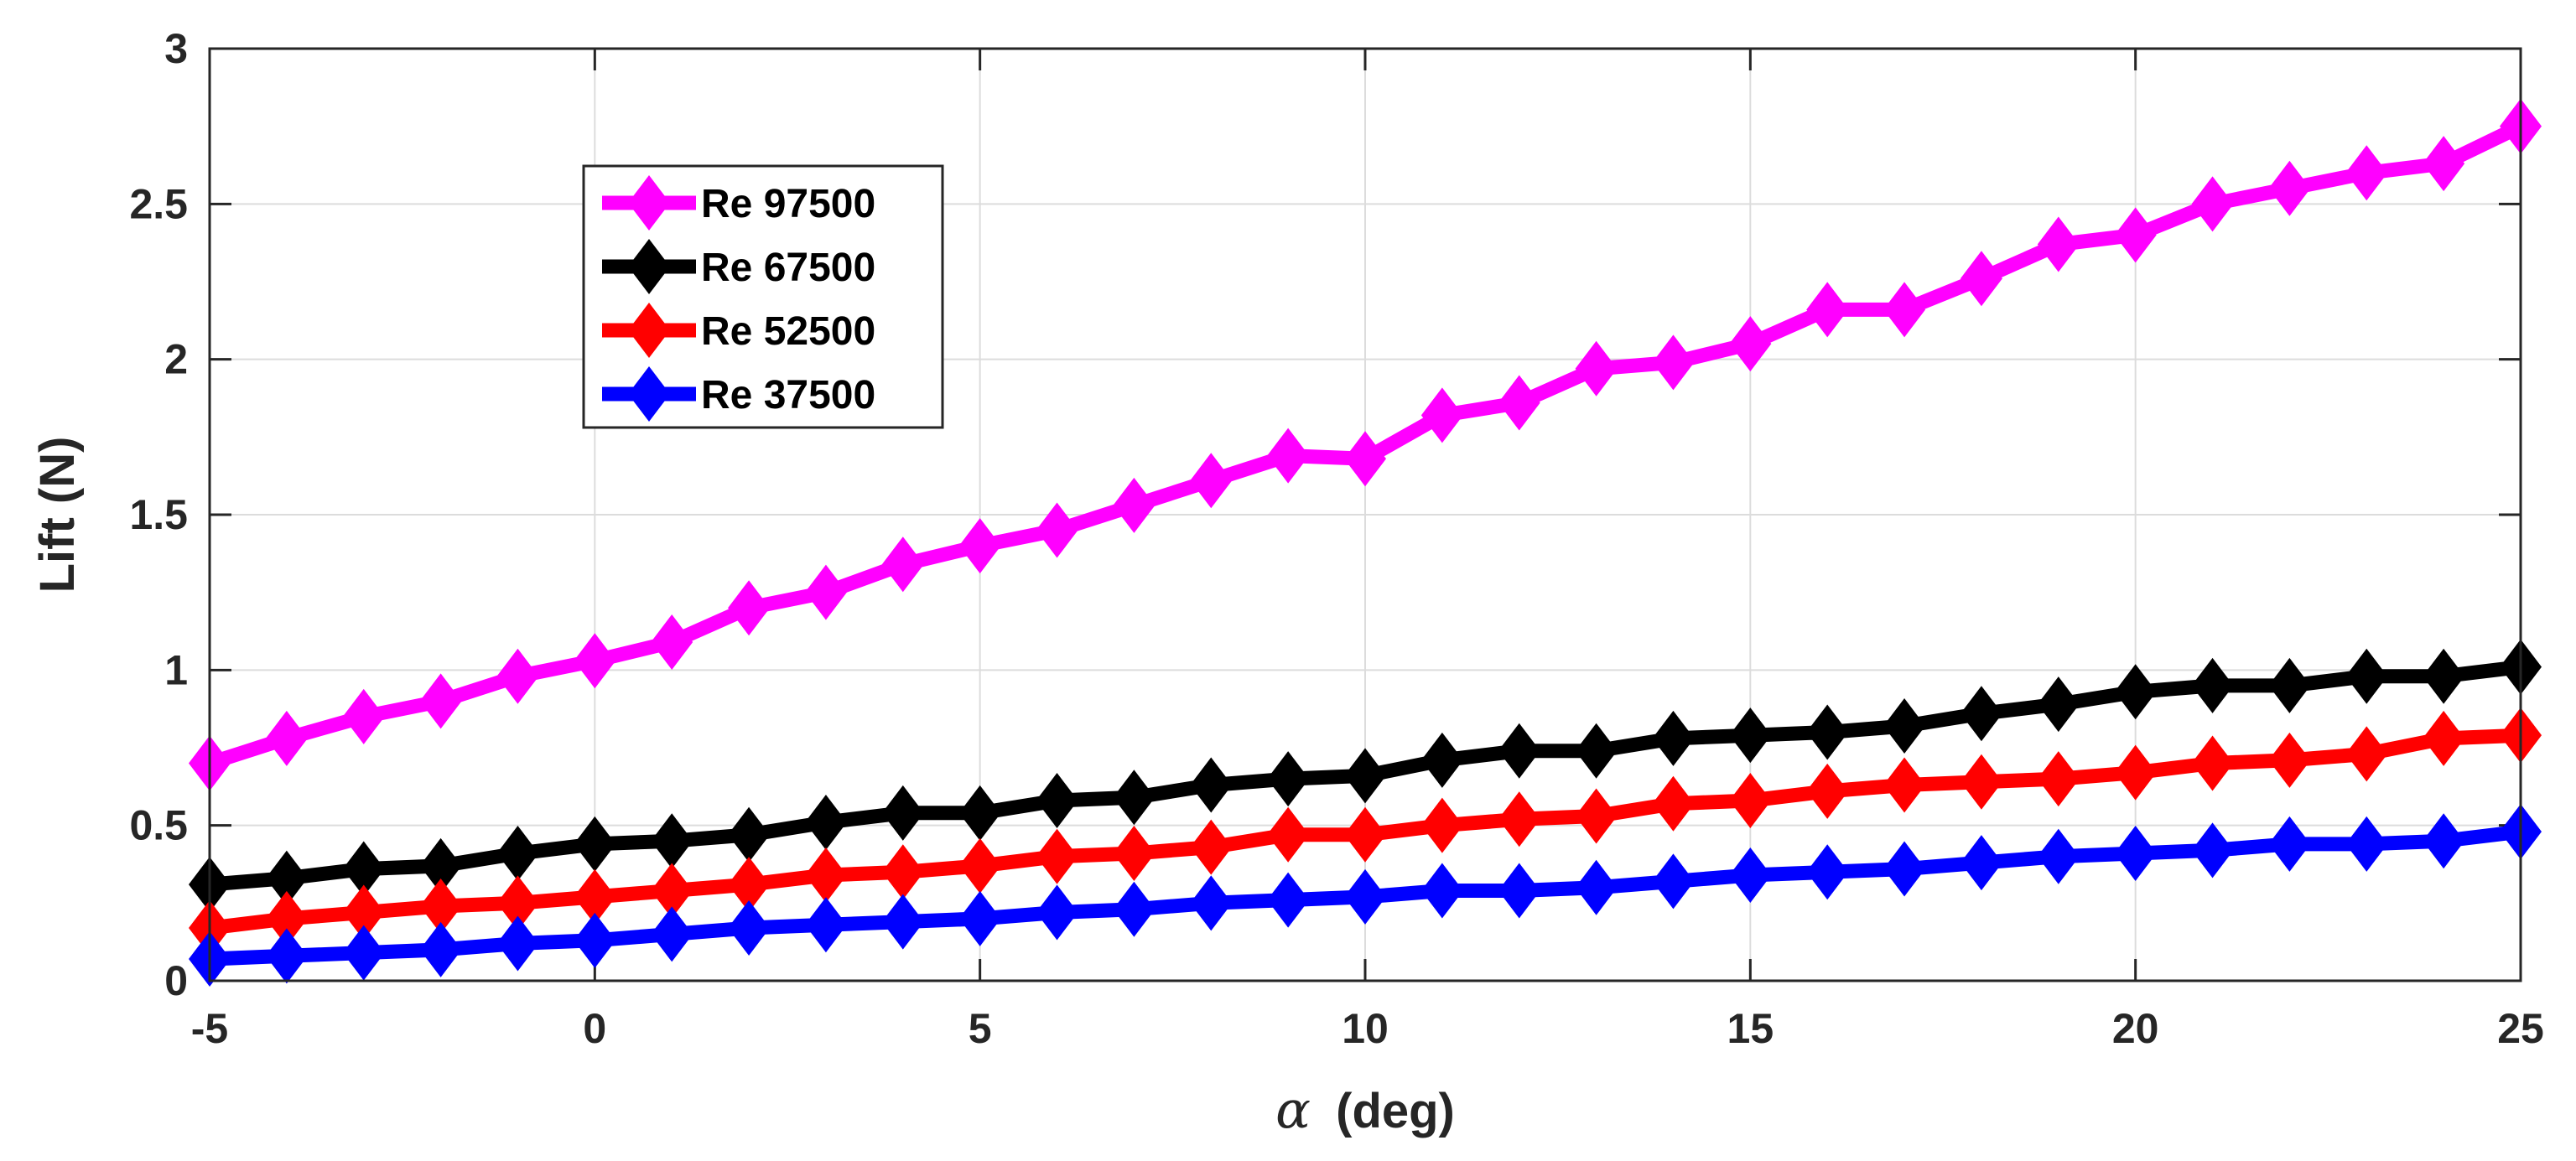 The width and height of the screenshot is (2576, 1161). Describe the element at coordinates (788, 331) in the screenshot. I see `legend-label: Re 52500` at that location.